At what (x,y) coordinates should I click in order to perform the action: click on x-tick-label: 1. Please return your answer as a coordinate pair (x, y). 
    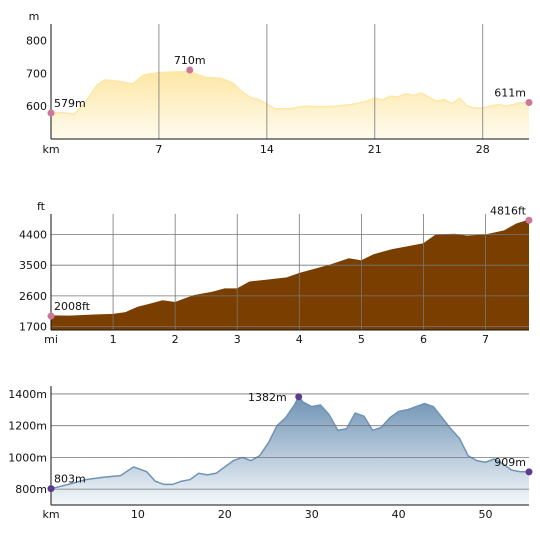
    Looking at the image, I should click on (113, 339).